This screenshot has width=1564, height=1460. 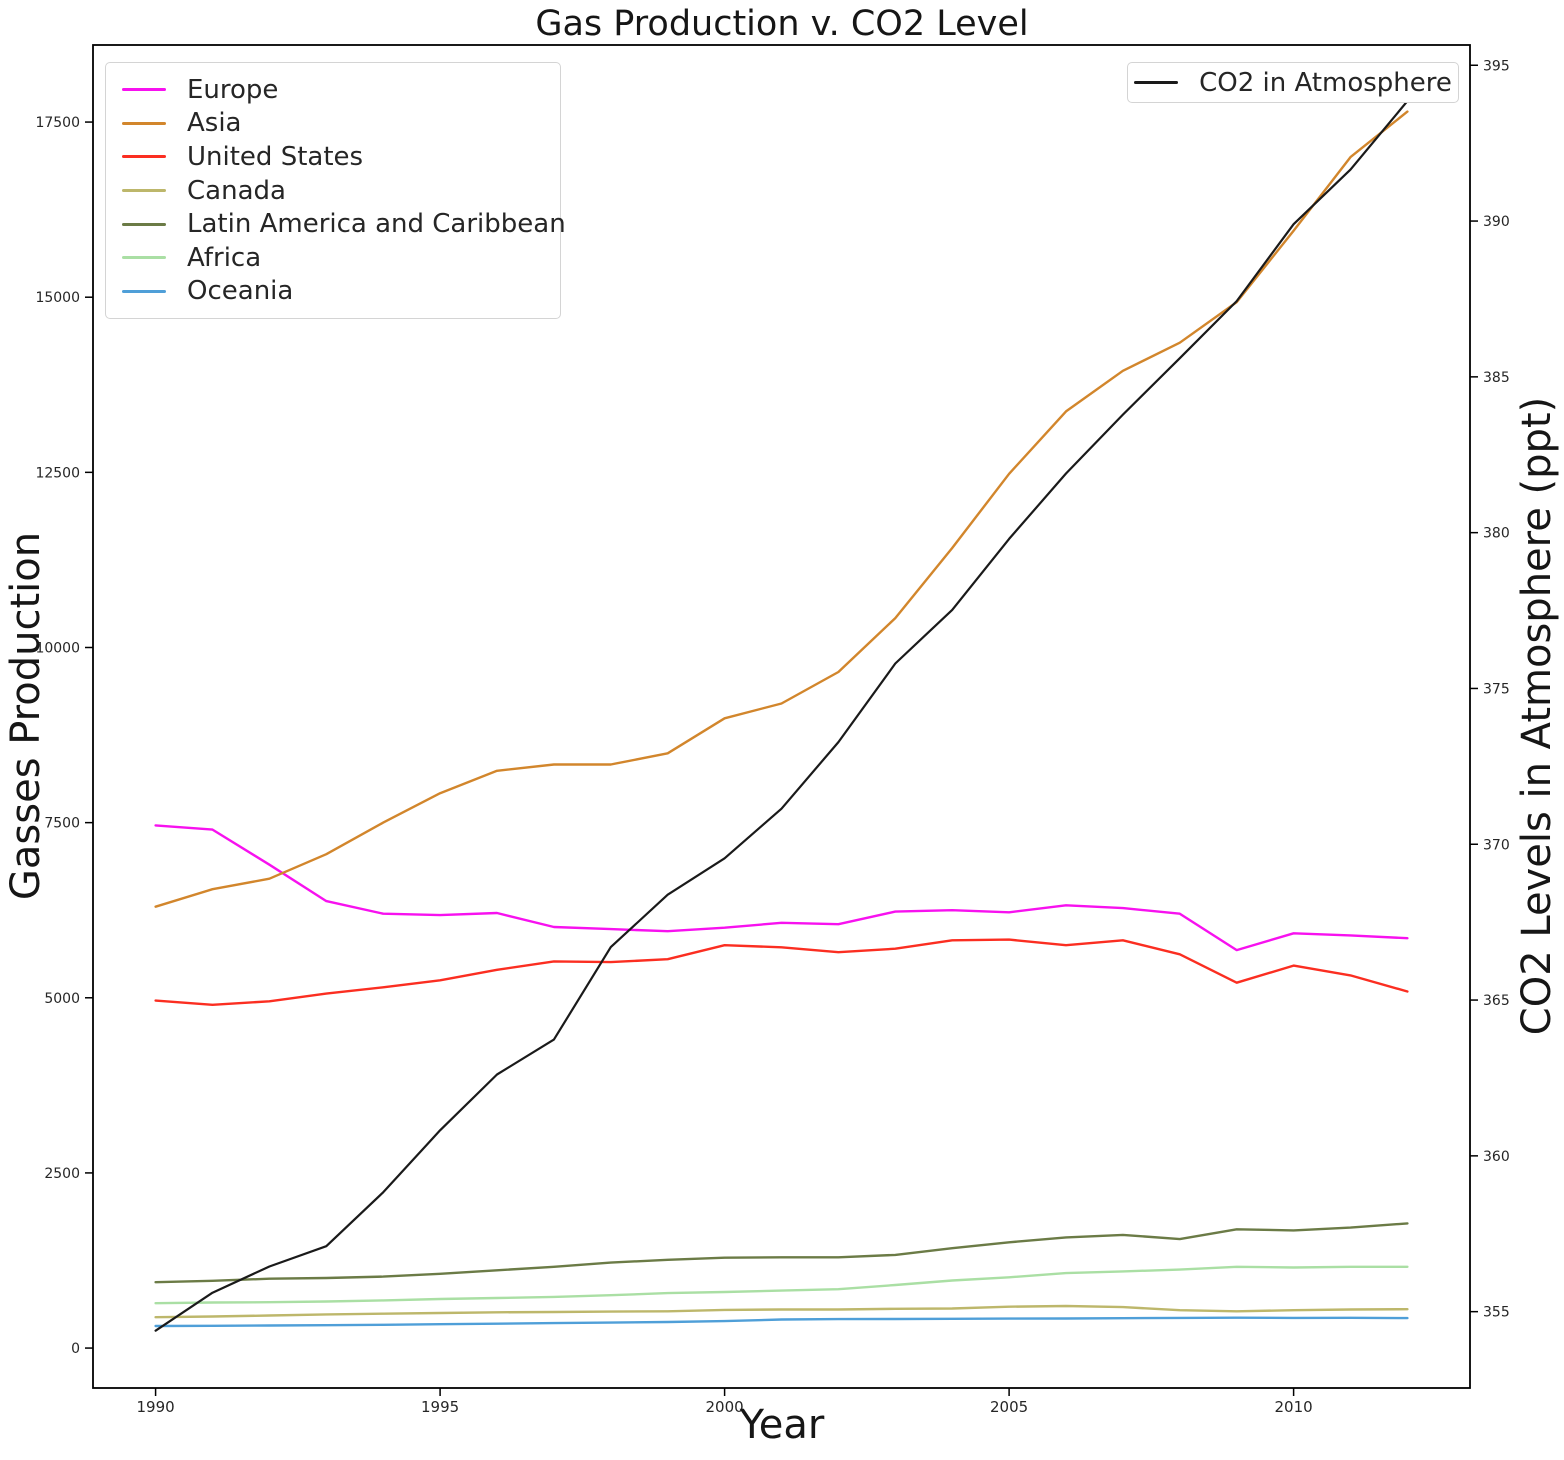 What do you see at coordinates (781, 972) in the screenshot?
I see `series-line-united-states` at bounding box center [781, 972].